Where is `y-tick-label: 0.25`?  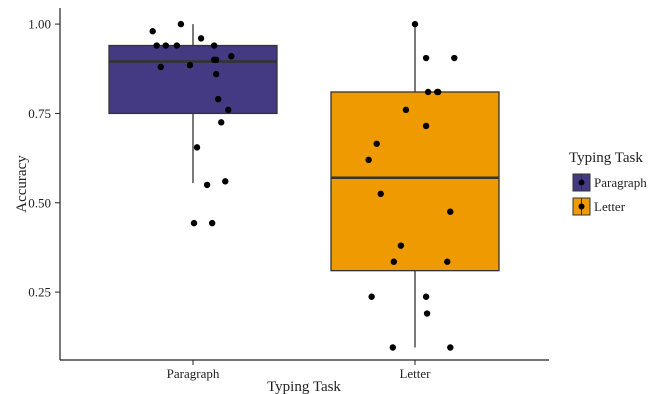 y-tick-label: 0.25 is located at coordinates (39, 292).